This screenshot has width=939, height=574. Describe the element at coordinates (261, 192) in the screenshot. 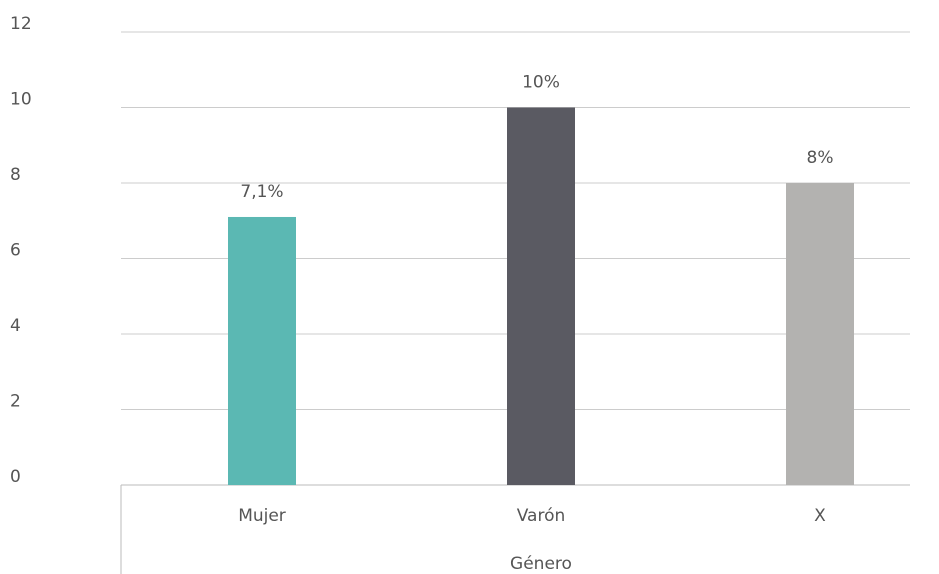

I see `data-label: 7,1%` at that location.